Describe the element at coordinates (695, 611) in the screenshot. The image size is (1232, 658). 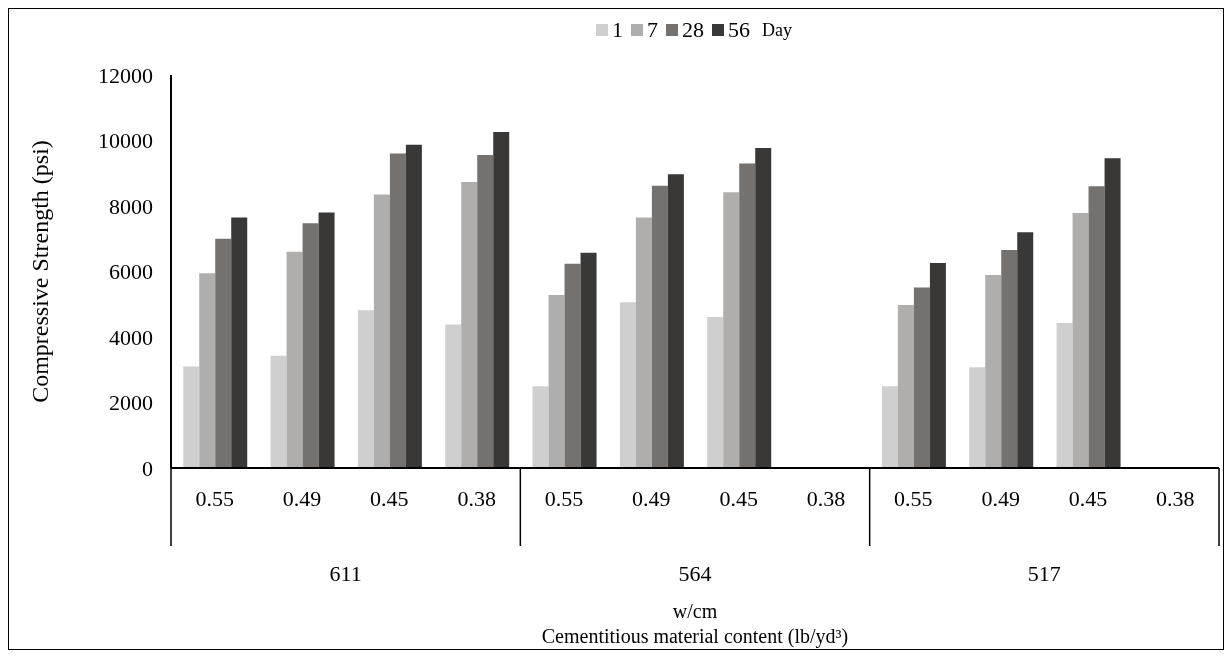
I see `x-axis-title: w/cm` at that location.